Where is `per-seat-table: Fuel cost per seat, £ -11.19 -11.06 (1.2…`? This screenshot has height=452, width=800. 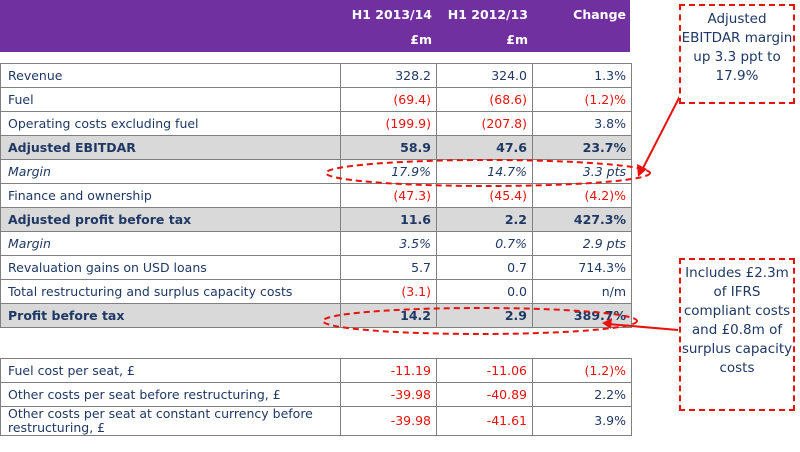
per-seat-table: Fuel cost per seat, £ -11.19 -11.06 (1.2… is located at coordinates (316, 397).